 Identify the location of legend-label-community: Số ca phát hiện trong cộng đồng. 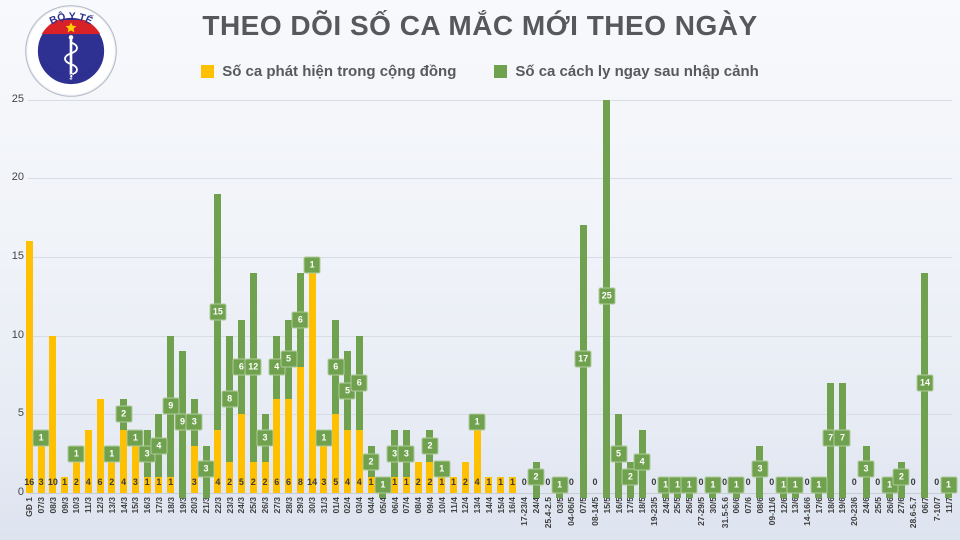
(339, 71).